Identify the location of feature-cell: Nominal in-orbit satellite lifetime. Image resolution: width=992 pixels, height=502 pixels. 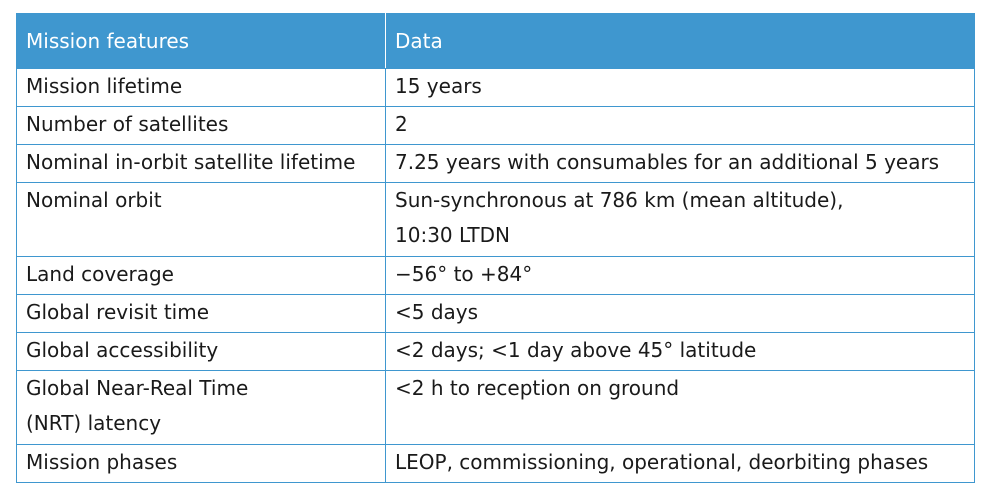
(201, 163).